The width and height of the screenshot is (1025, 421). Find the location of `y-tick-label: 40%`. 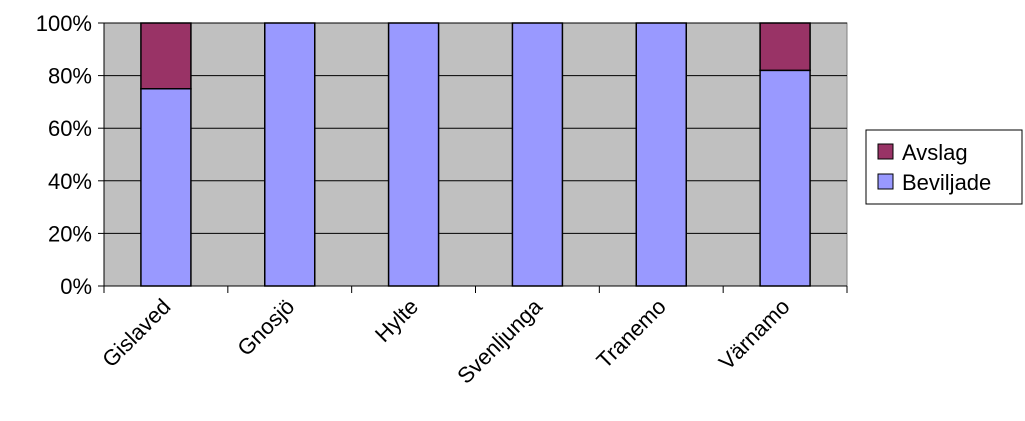

y-tick-label: 40% is located at coordinates (70, 181).